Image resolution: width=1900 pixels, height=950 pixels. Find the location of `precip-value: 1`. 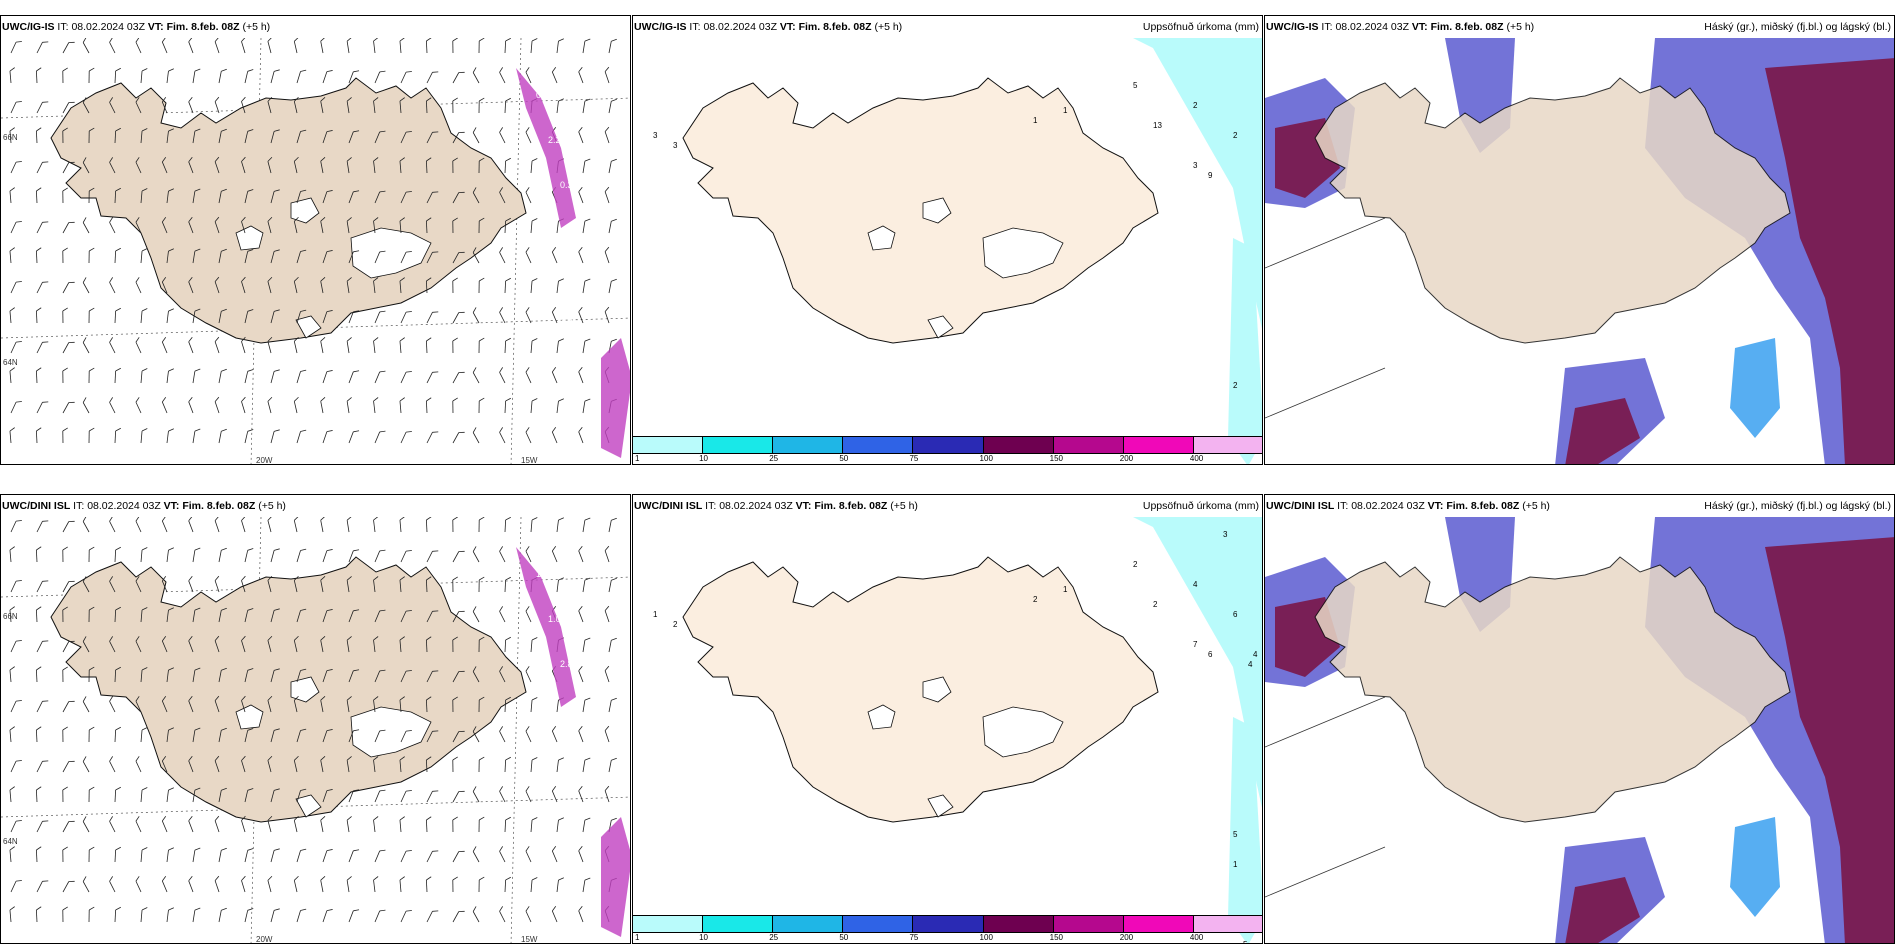

precip-value: 1 is located at coordinates (1065, 110).